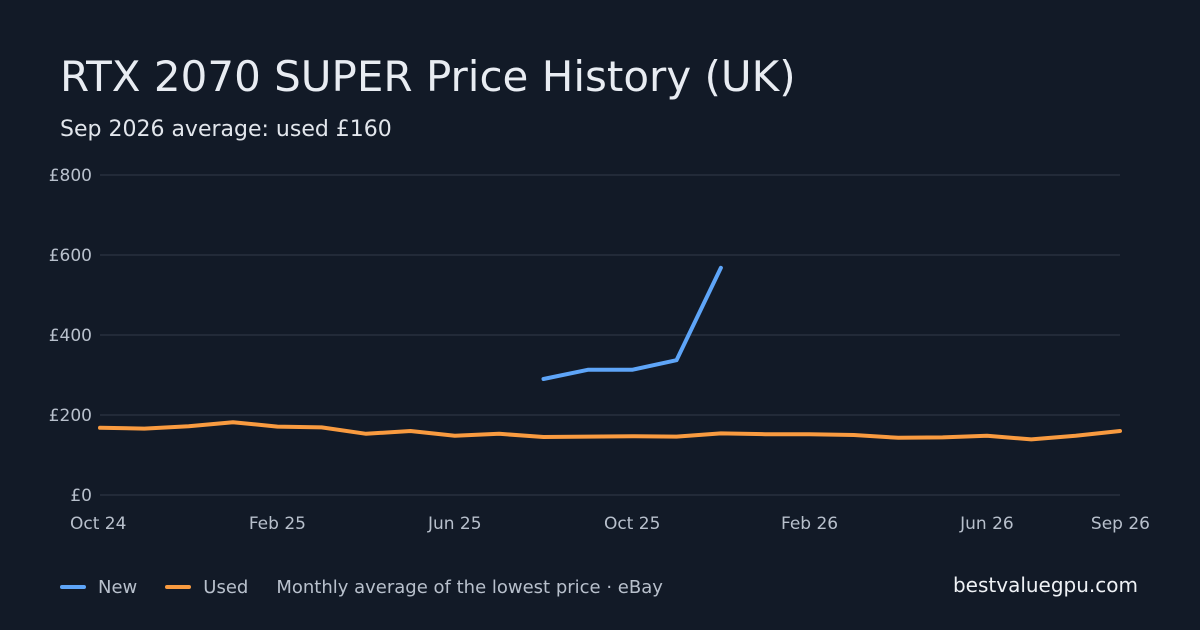  I want to click on legend-label-new: New, so click(118, 587).